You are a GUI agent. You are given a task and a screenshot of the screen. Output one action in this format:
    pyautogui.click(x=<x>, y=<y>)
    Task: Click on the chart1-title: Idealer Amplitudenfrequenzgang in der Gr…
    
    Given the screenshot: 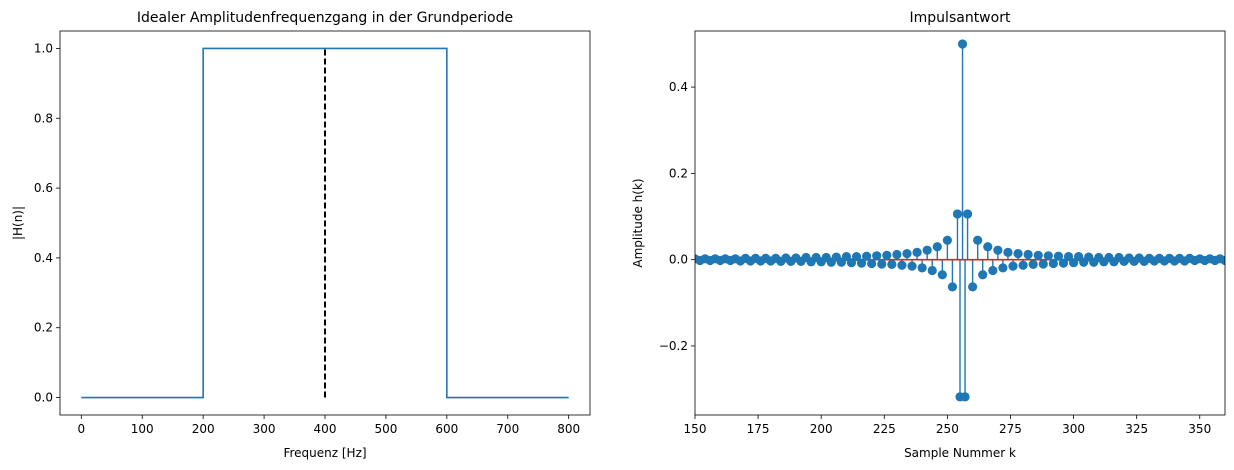 What is the action you would take?
    pyautogui.click(x=325, y=18)
    